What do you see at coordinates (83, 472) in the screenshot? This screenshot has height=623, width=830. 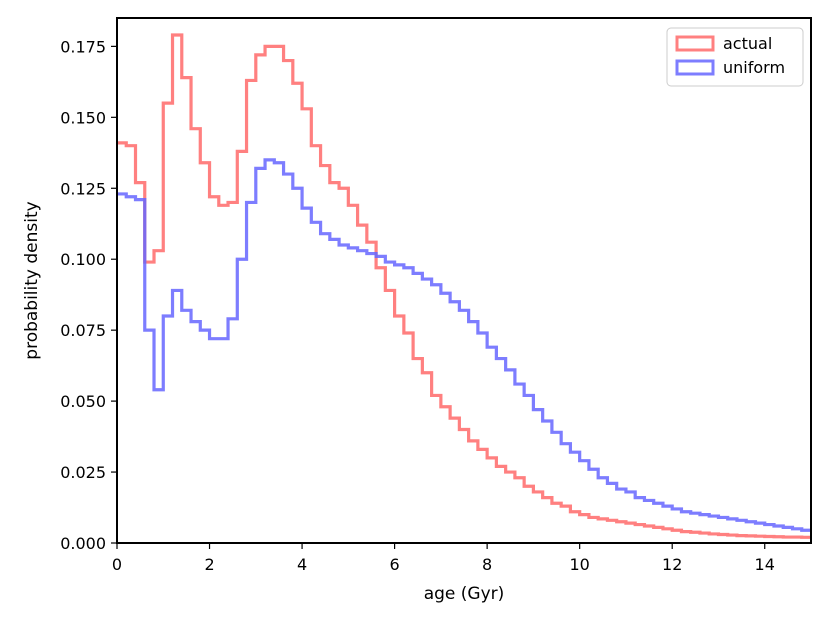 I see `y-tick-label: 0.025` at bounding box center [83, 472].